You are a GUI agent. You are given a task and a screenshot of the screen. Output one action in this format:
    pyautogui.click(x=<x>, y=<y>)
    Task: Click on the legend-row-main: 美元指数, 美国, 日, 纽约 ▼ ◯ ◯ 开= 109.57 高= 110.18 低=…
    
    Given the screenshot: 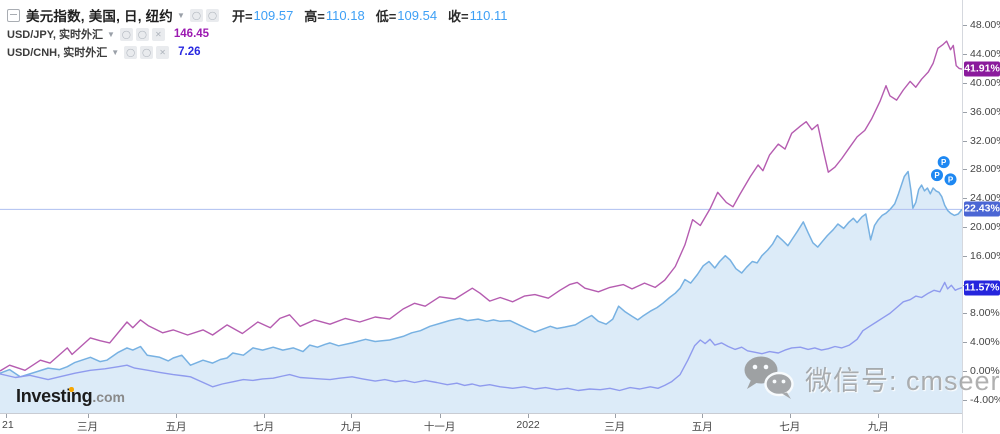 What is the action you would take?
    pyautogui.click(x=262, y=15)
    